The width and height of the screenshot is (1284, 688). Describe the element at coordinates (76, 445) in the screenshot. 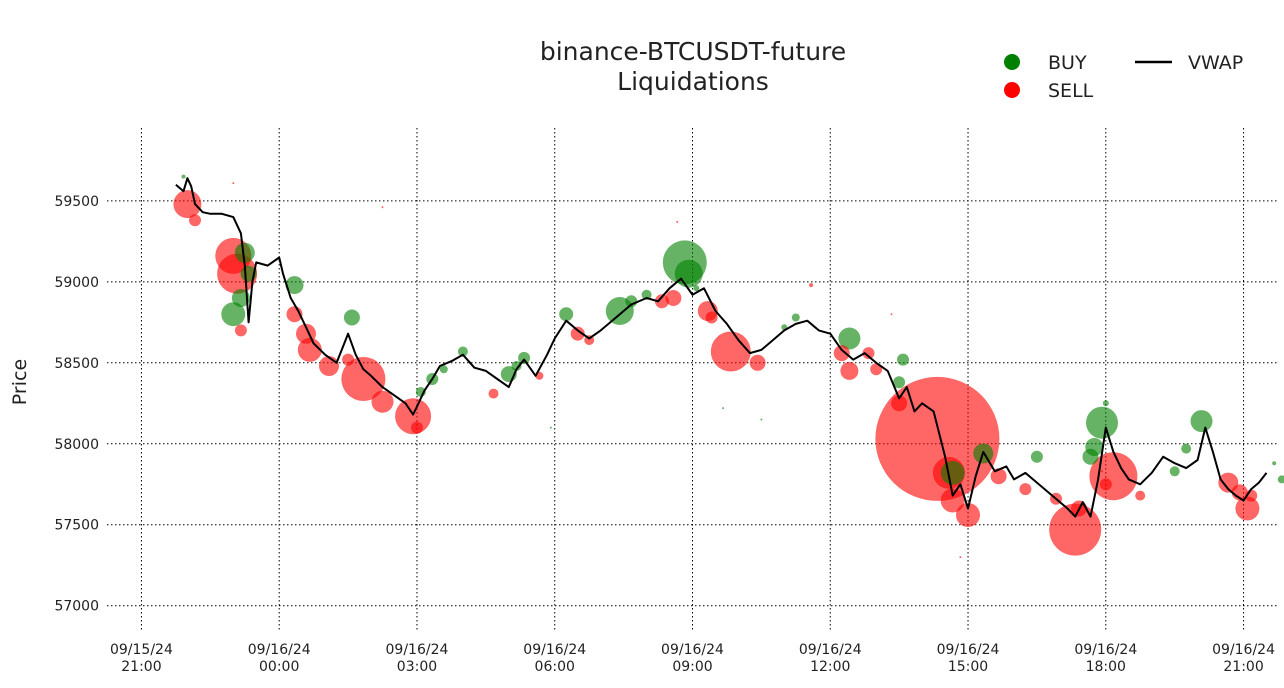

I see `y-tick-label: 58000` at that location.